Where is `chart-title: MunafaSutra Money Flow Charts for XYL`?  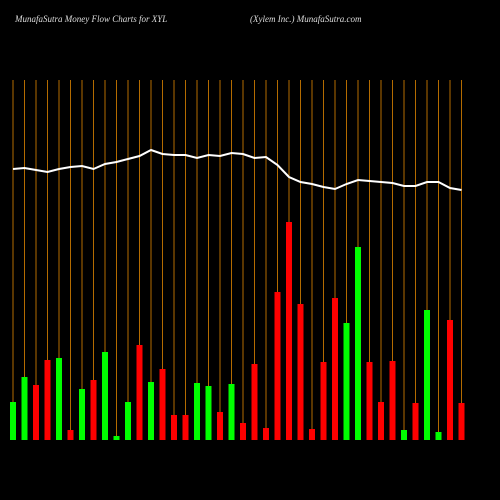 chart-title: MunafaSutra Money Flow Charts for XYL is located at coordinates (90, 19).